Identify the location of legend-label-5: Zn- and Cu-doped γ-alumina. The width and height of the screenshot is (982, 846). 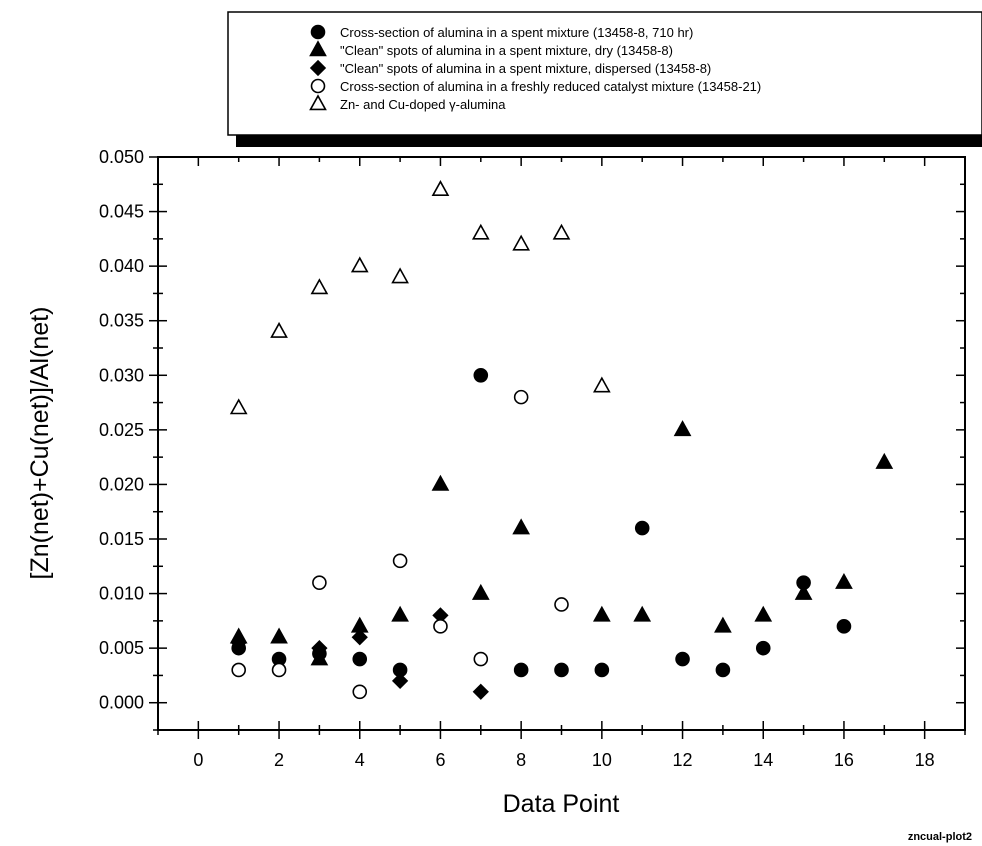
(423, 104).